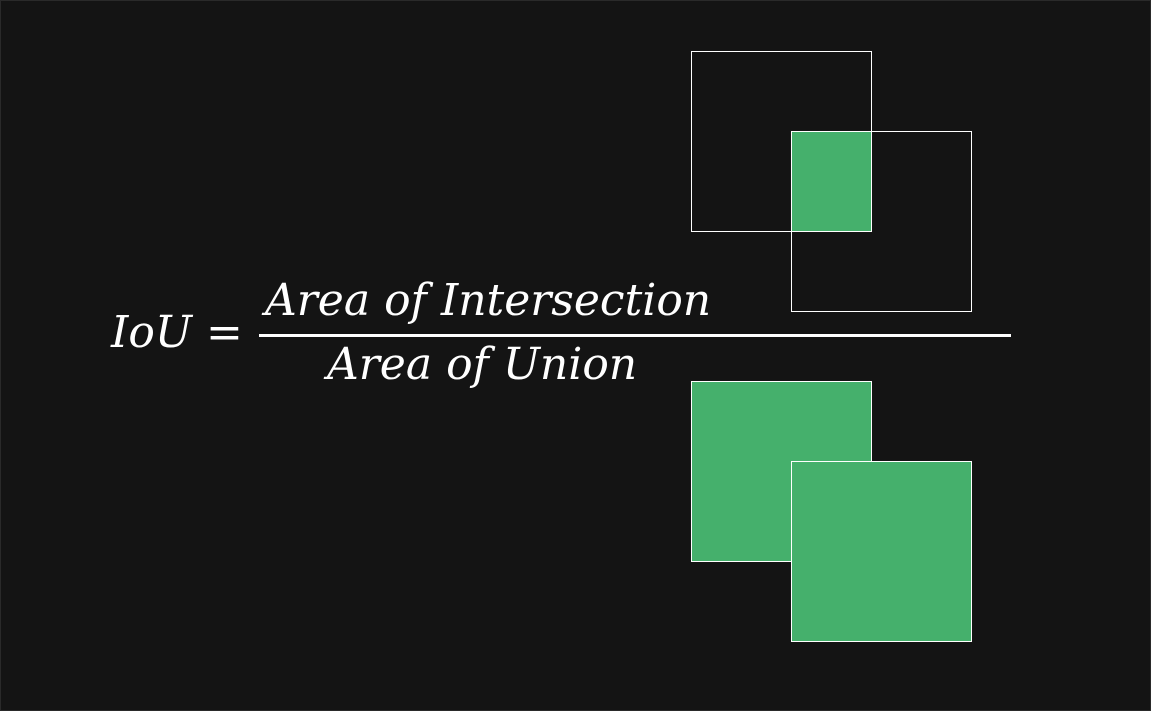  Describe the element at coordinates (781, 141) in the screenshot. I see `box-a-outline` at that location.